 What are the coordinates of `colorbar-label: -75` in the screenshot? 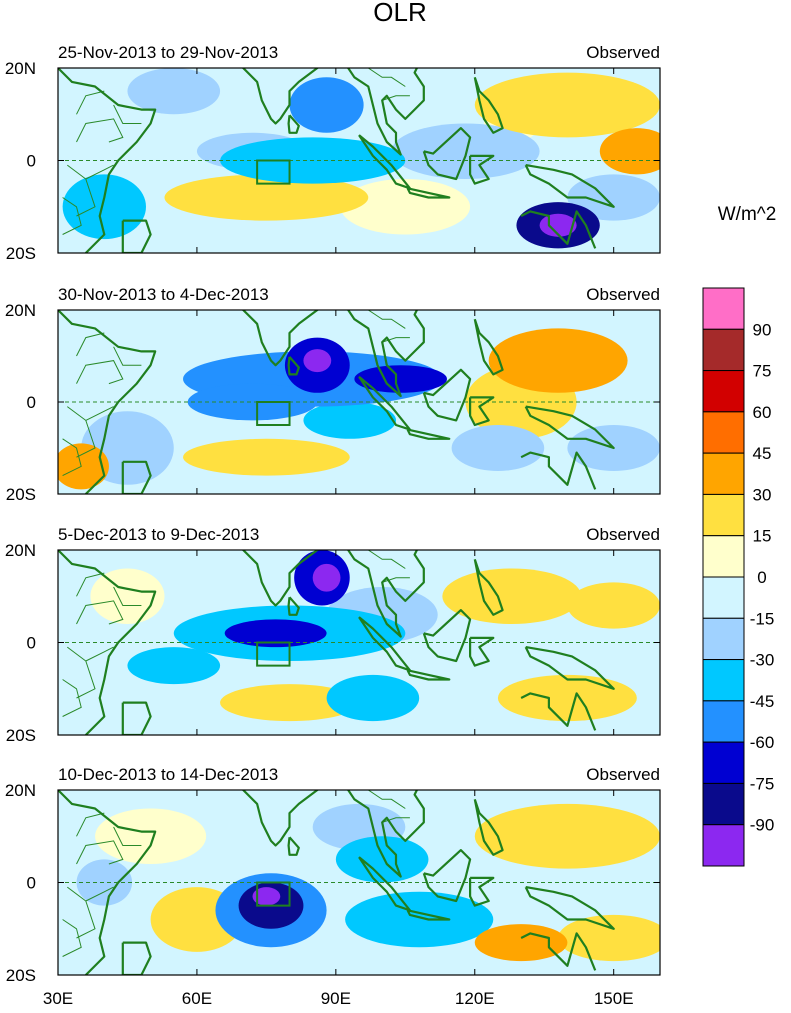 It's located at (762, 783).